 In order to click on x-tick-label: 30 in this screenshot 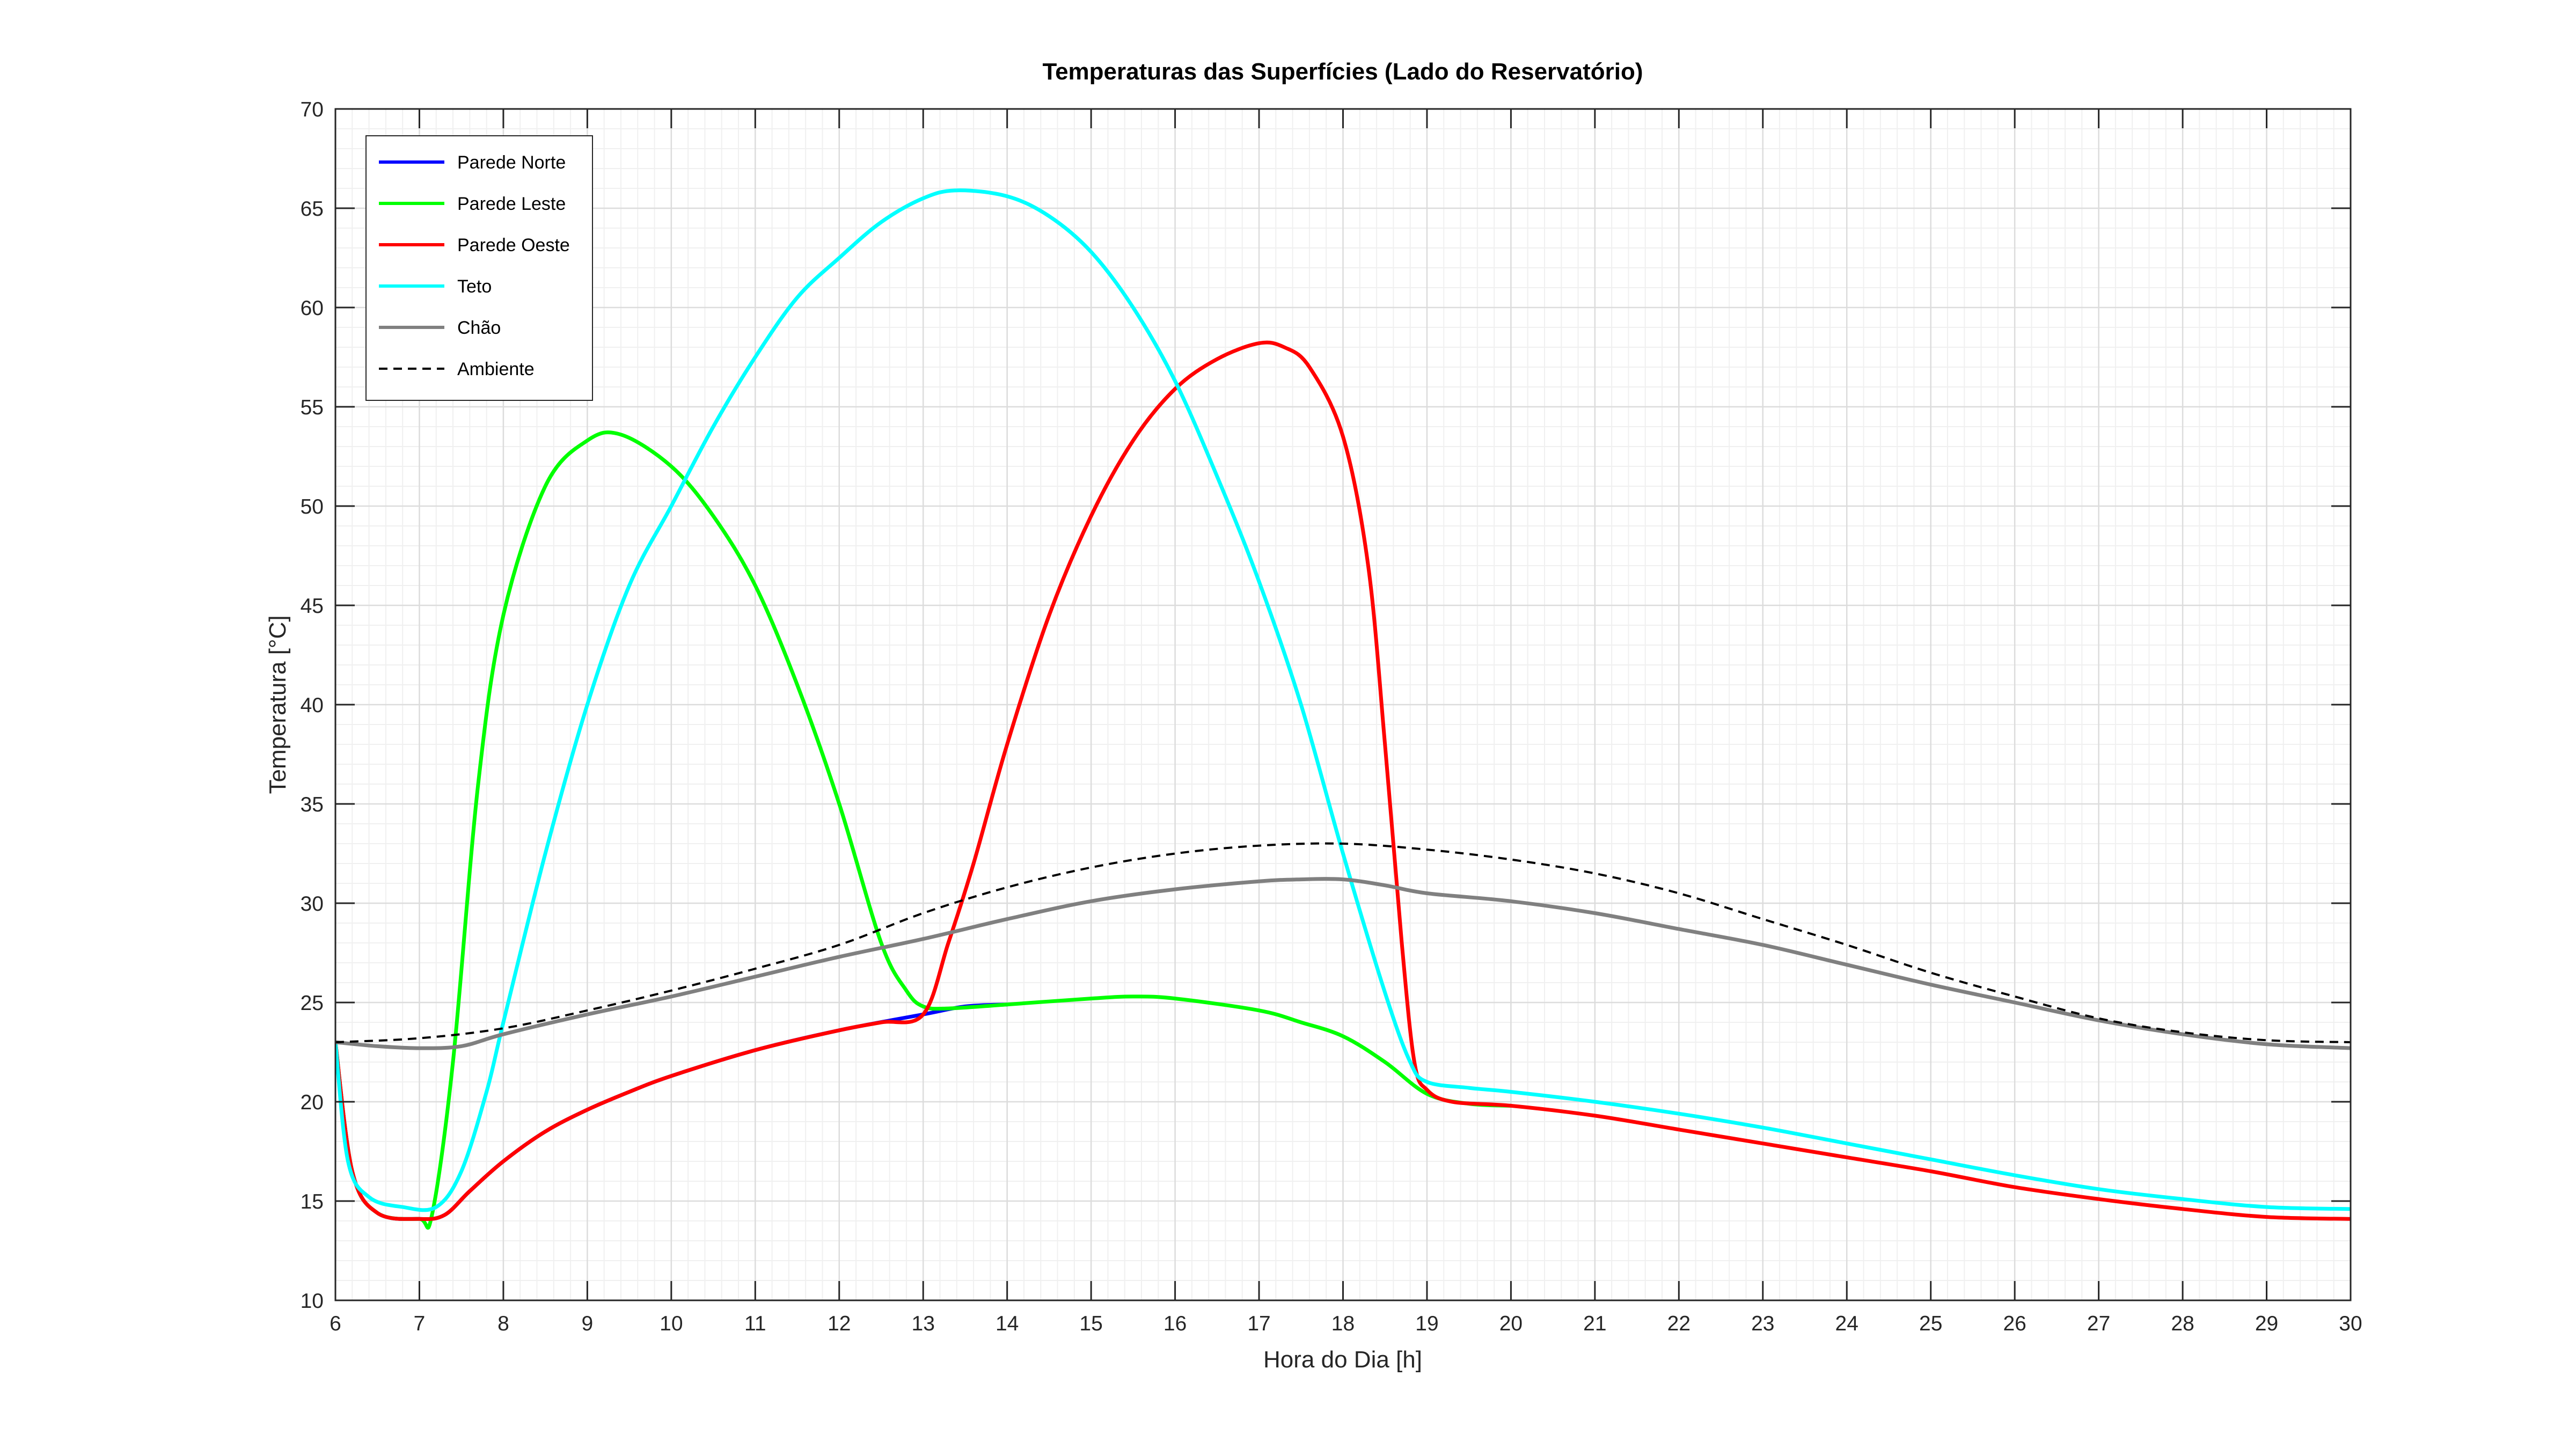, I will do `click(2350, 1323)`.